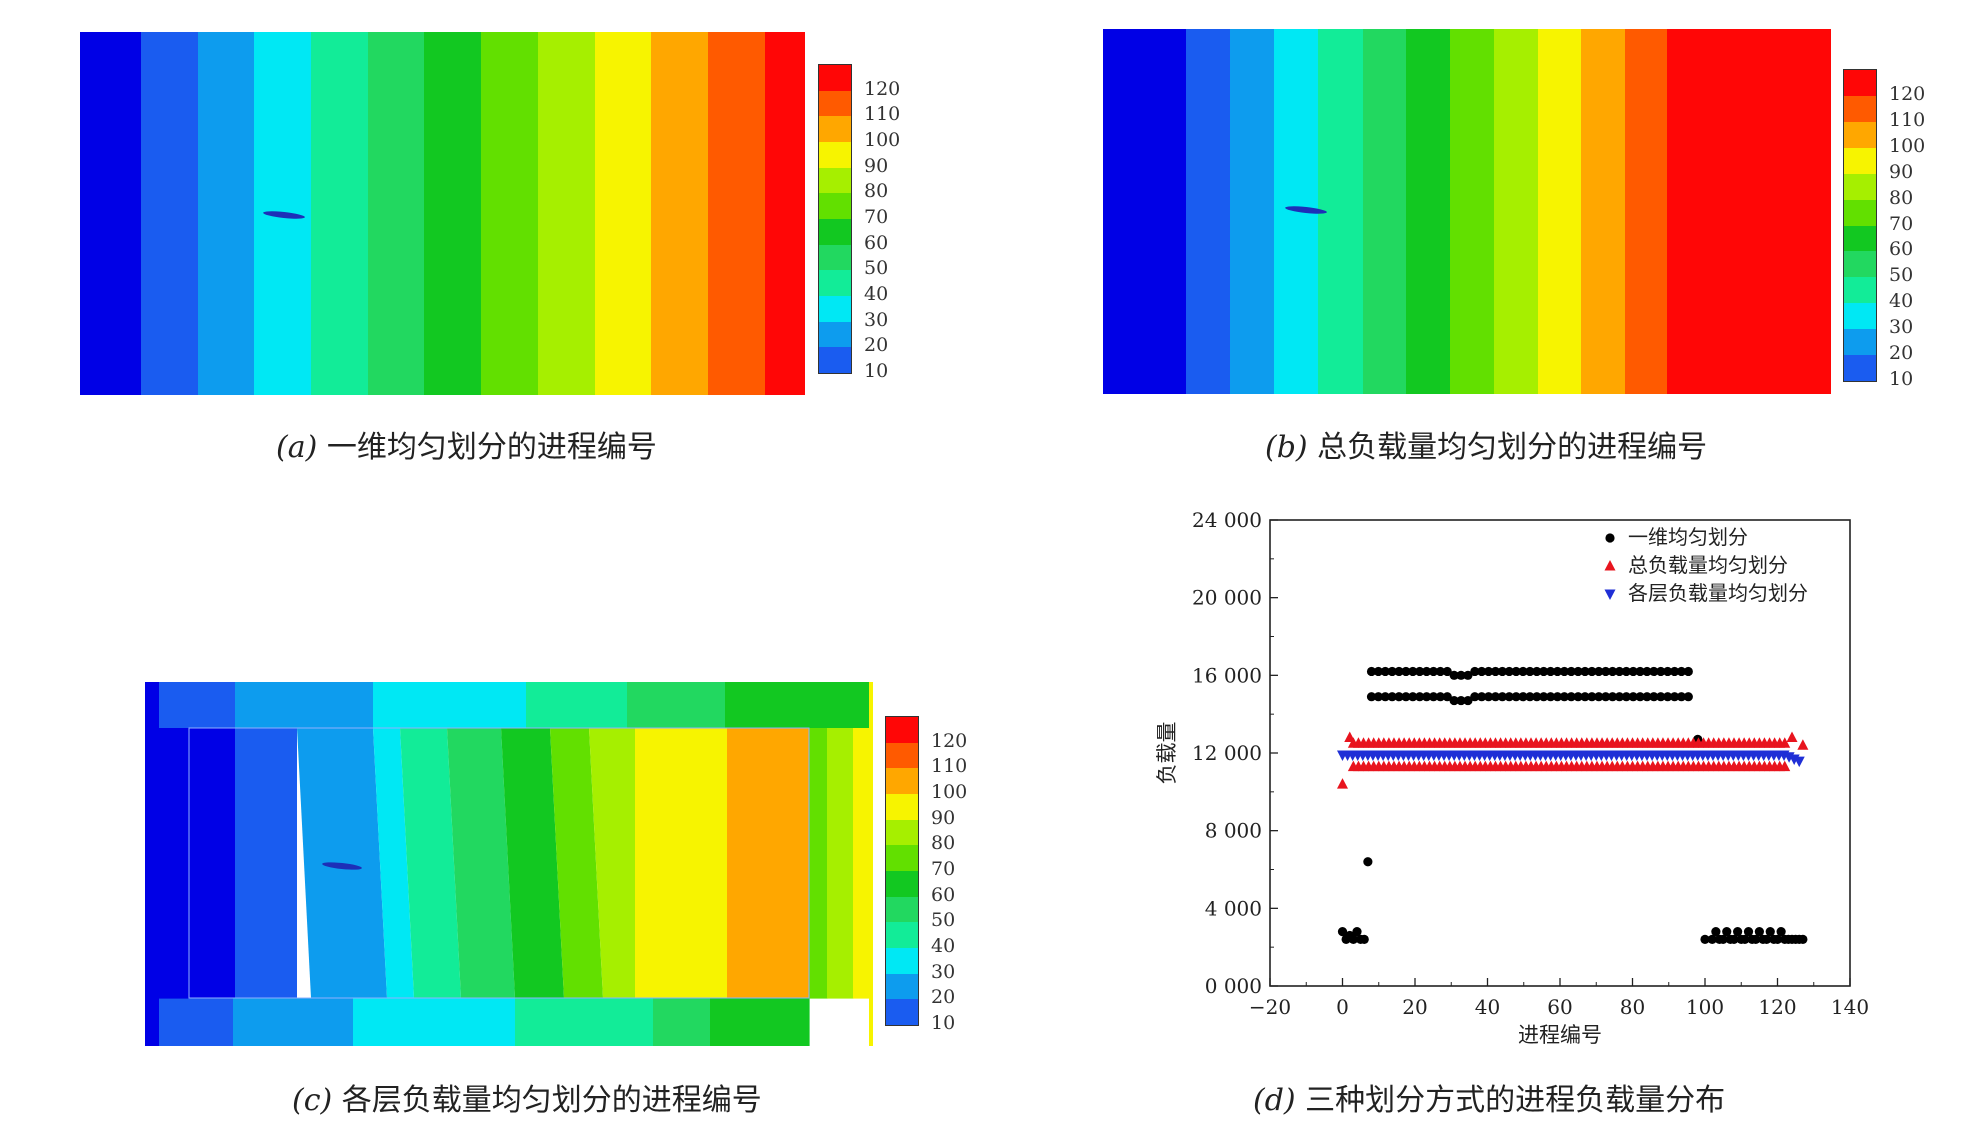 This screenshot has width=1987, height=1124. What do you see at coordinates (1803, 744) in the screenshot?
I see `series-2-point` at bounding box center [1803, 744].